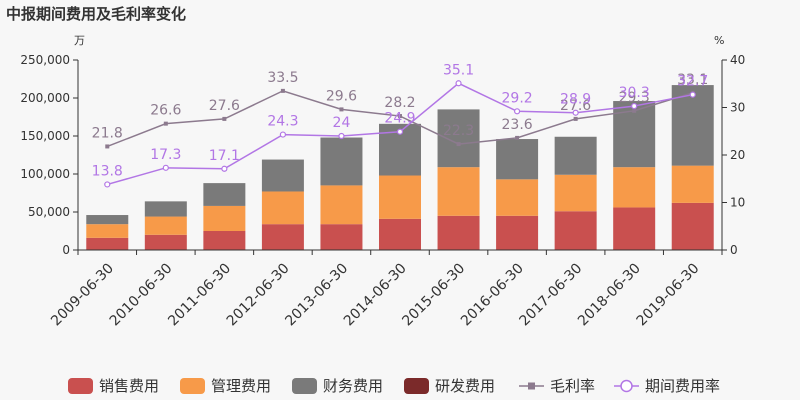  I want to click on y-left-tick-label: 100,000, so click(45, 174).